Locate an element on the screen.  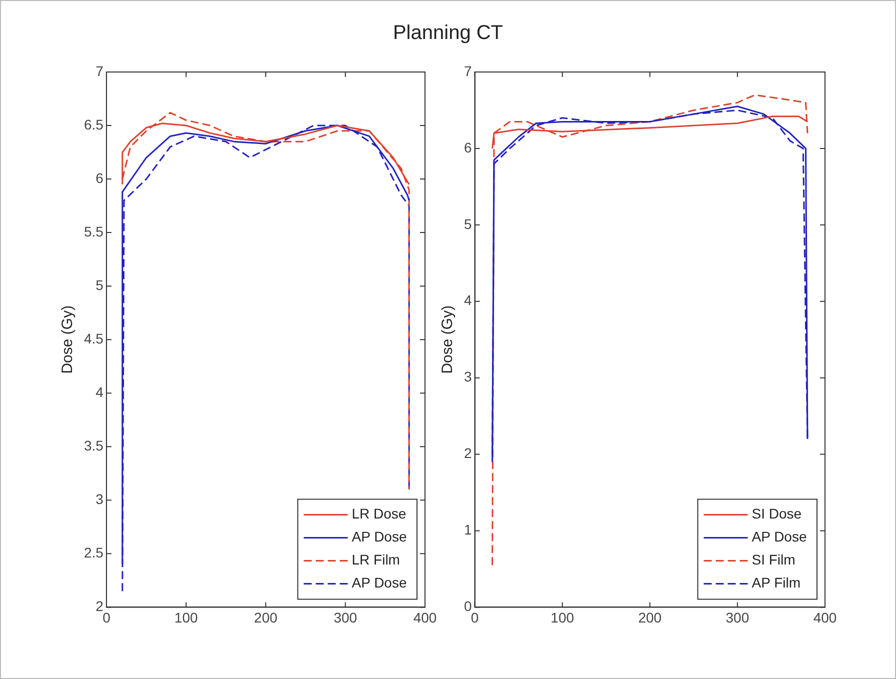
y-tick-label: 2.5 is located at coordinates (94, 552).